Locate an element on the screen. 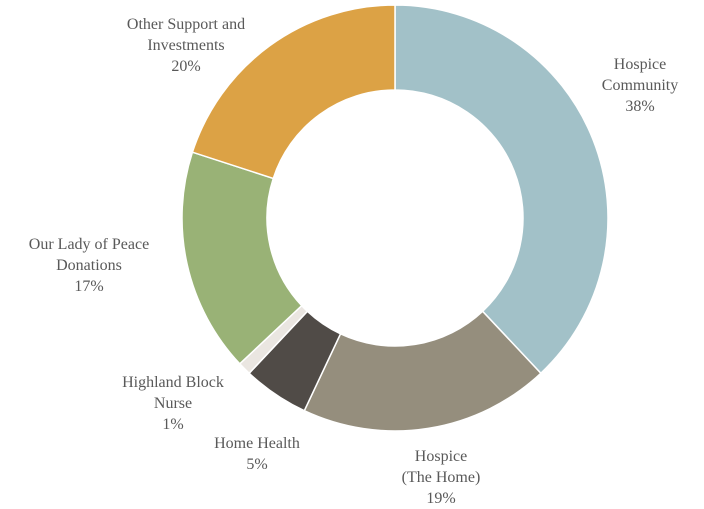 This screenshot has height=509, width=704. slice-name-line: Nurse is located at coordinates (173, 403).